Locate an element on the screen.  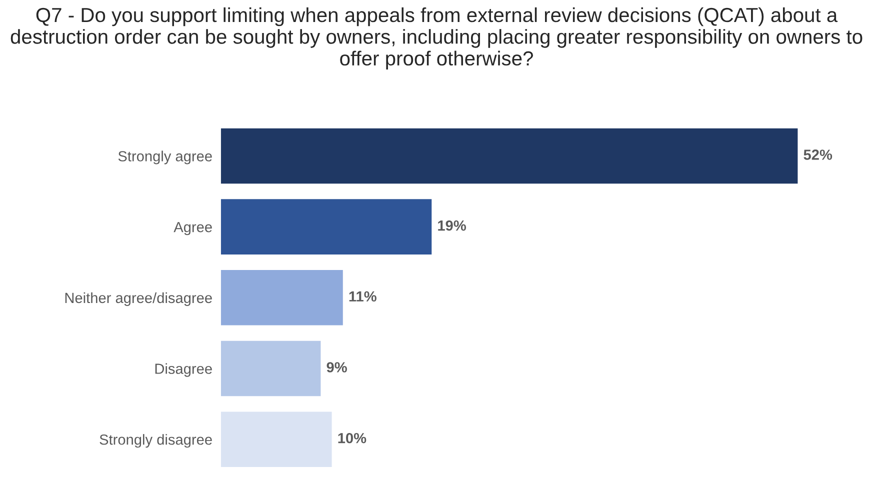
y-tick-label: Neither agree/disagree is located at coordinates (138, 299).